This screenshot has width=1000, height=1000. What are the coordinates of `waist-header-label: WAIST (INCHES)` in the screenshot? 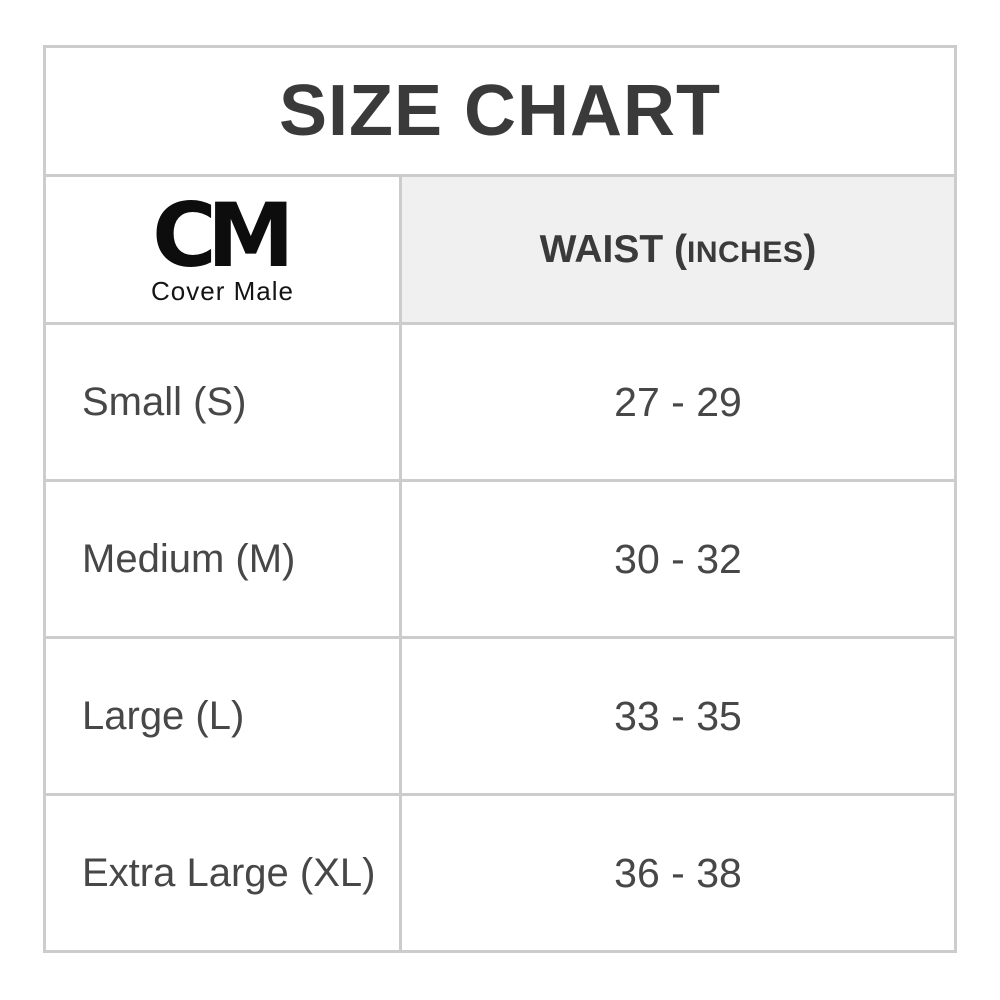 It's located at (678, 250).